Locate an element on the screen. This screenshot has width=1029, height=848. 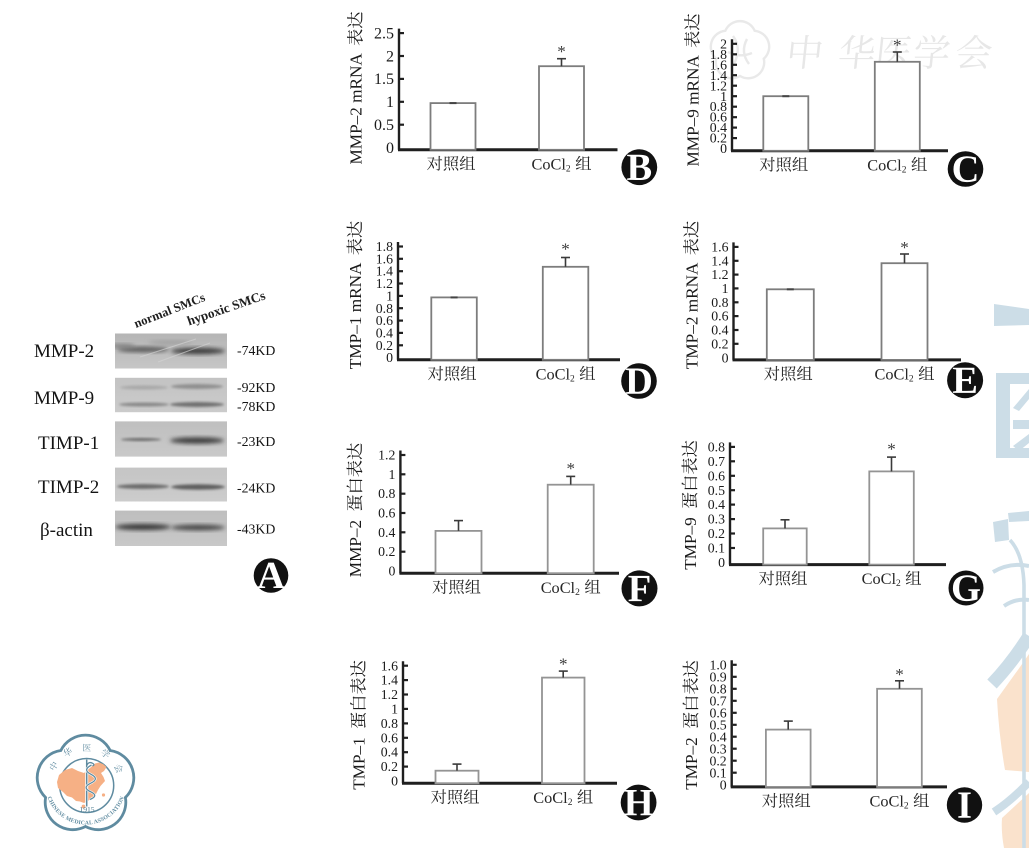
svg-text: 2.5 is located at coordinates (384, 33).